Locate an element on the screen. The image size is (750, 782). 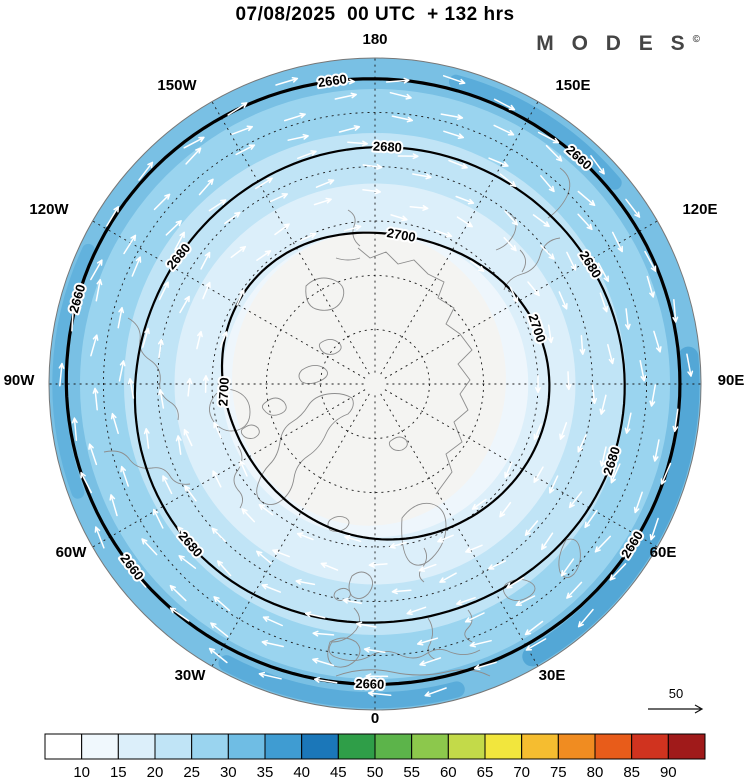
longitude-label: 60E is located at coordinates (663, 552).